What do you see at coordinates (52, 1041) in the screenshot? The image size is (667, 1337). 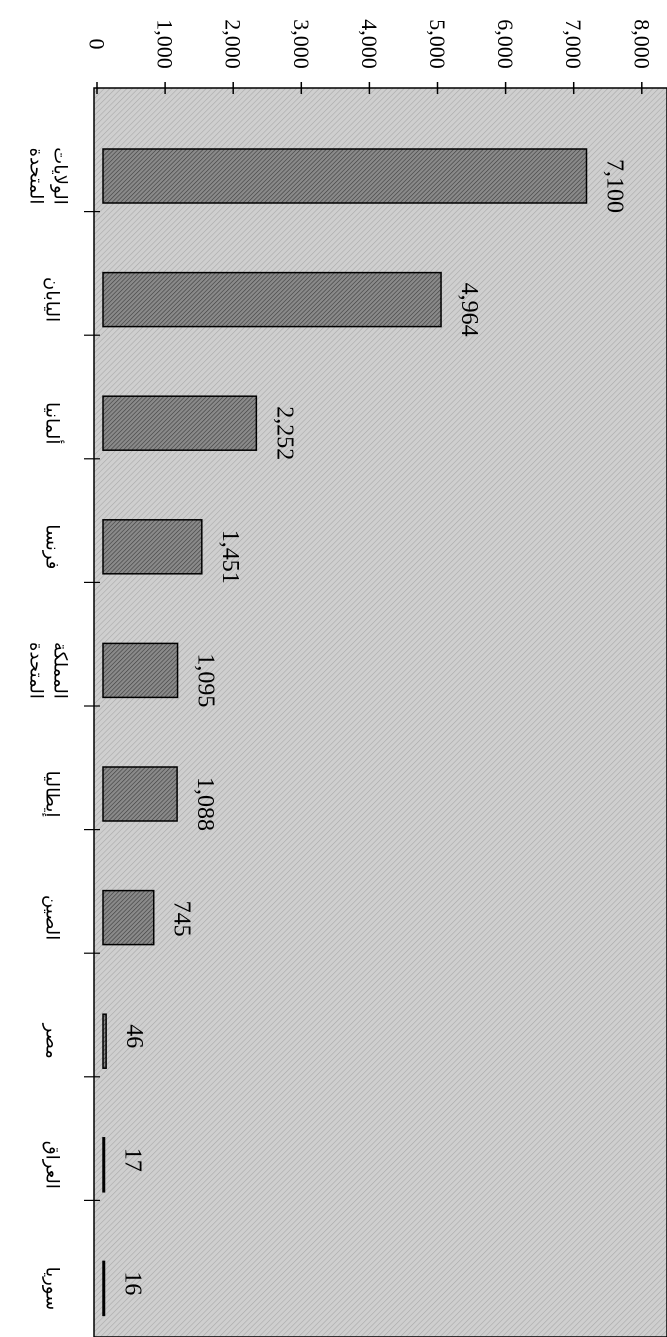 I see `category-label: مصر` at bounding box center [52, 1041].